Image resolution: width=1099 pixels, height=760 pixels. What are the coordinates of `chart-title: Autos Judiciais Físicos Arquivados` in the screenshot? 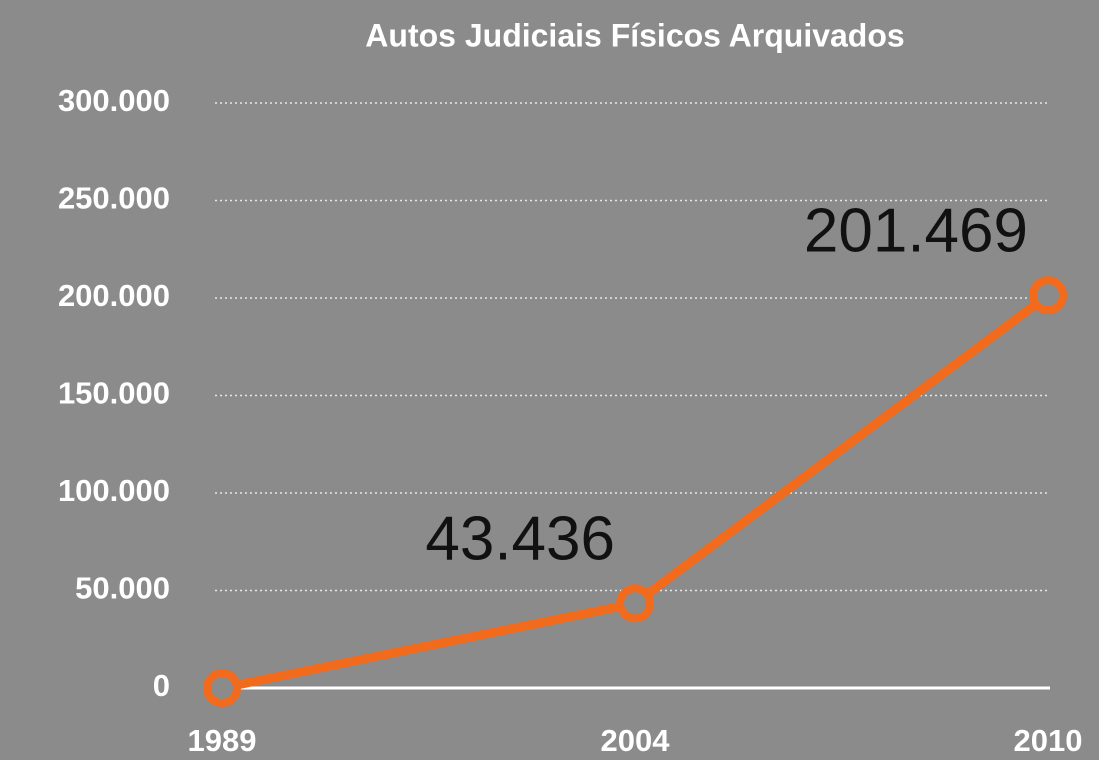 It's located at (634, 35).